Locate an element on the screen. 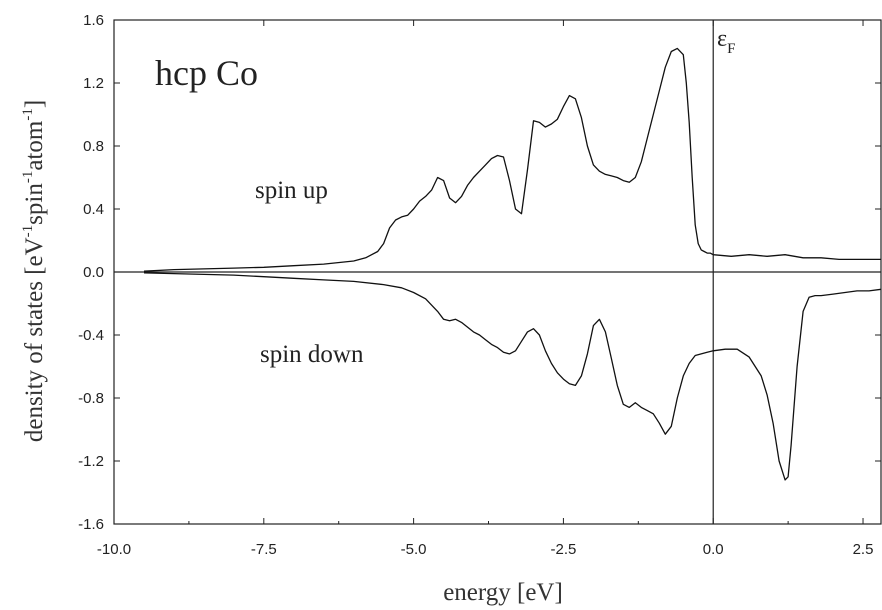  y-axis-title: density of states [eV-1spin-1atom-1] is located at coordinates (34, 271).